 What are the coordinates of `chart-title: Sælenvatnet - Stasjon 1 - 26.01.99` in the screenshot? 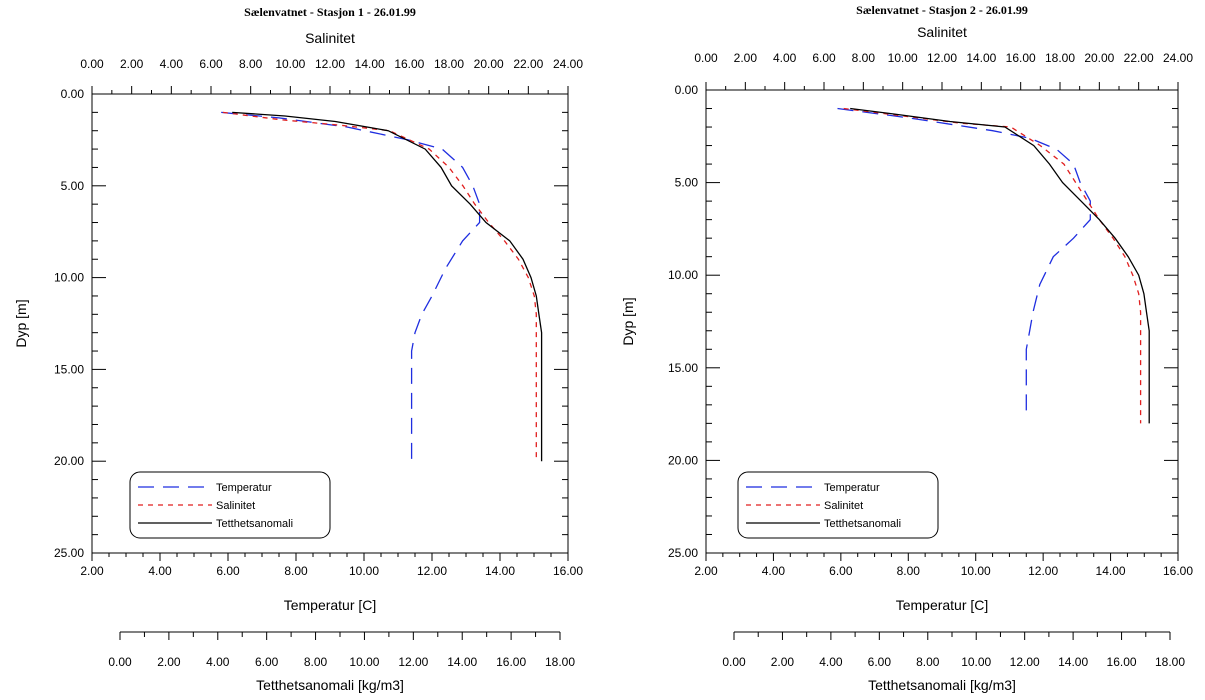 It's located at (330, 12).